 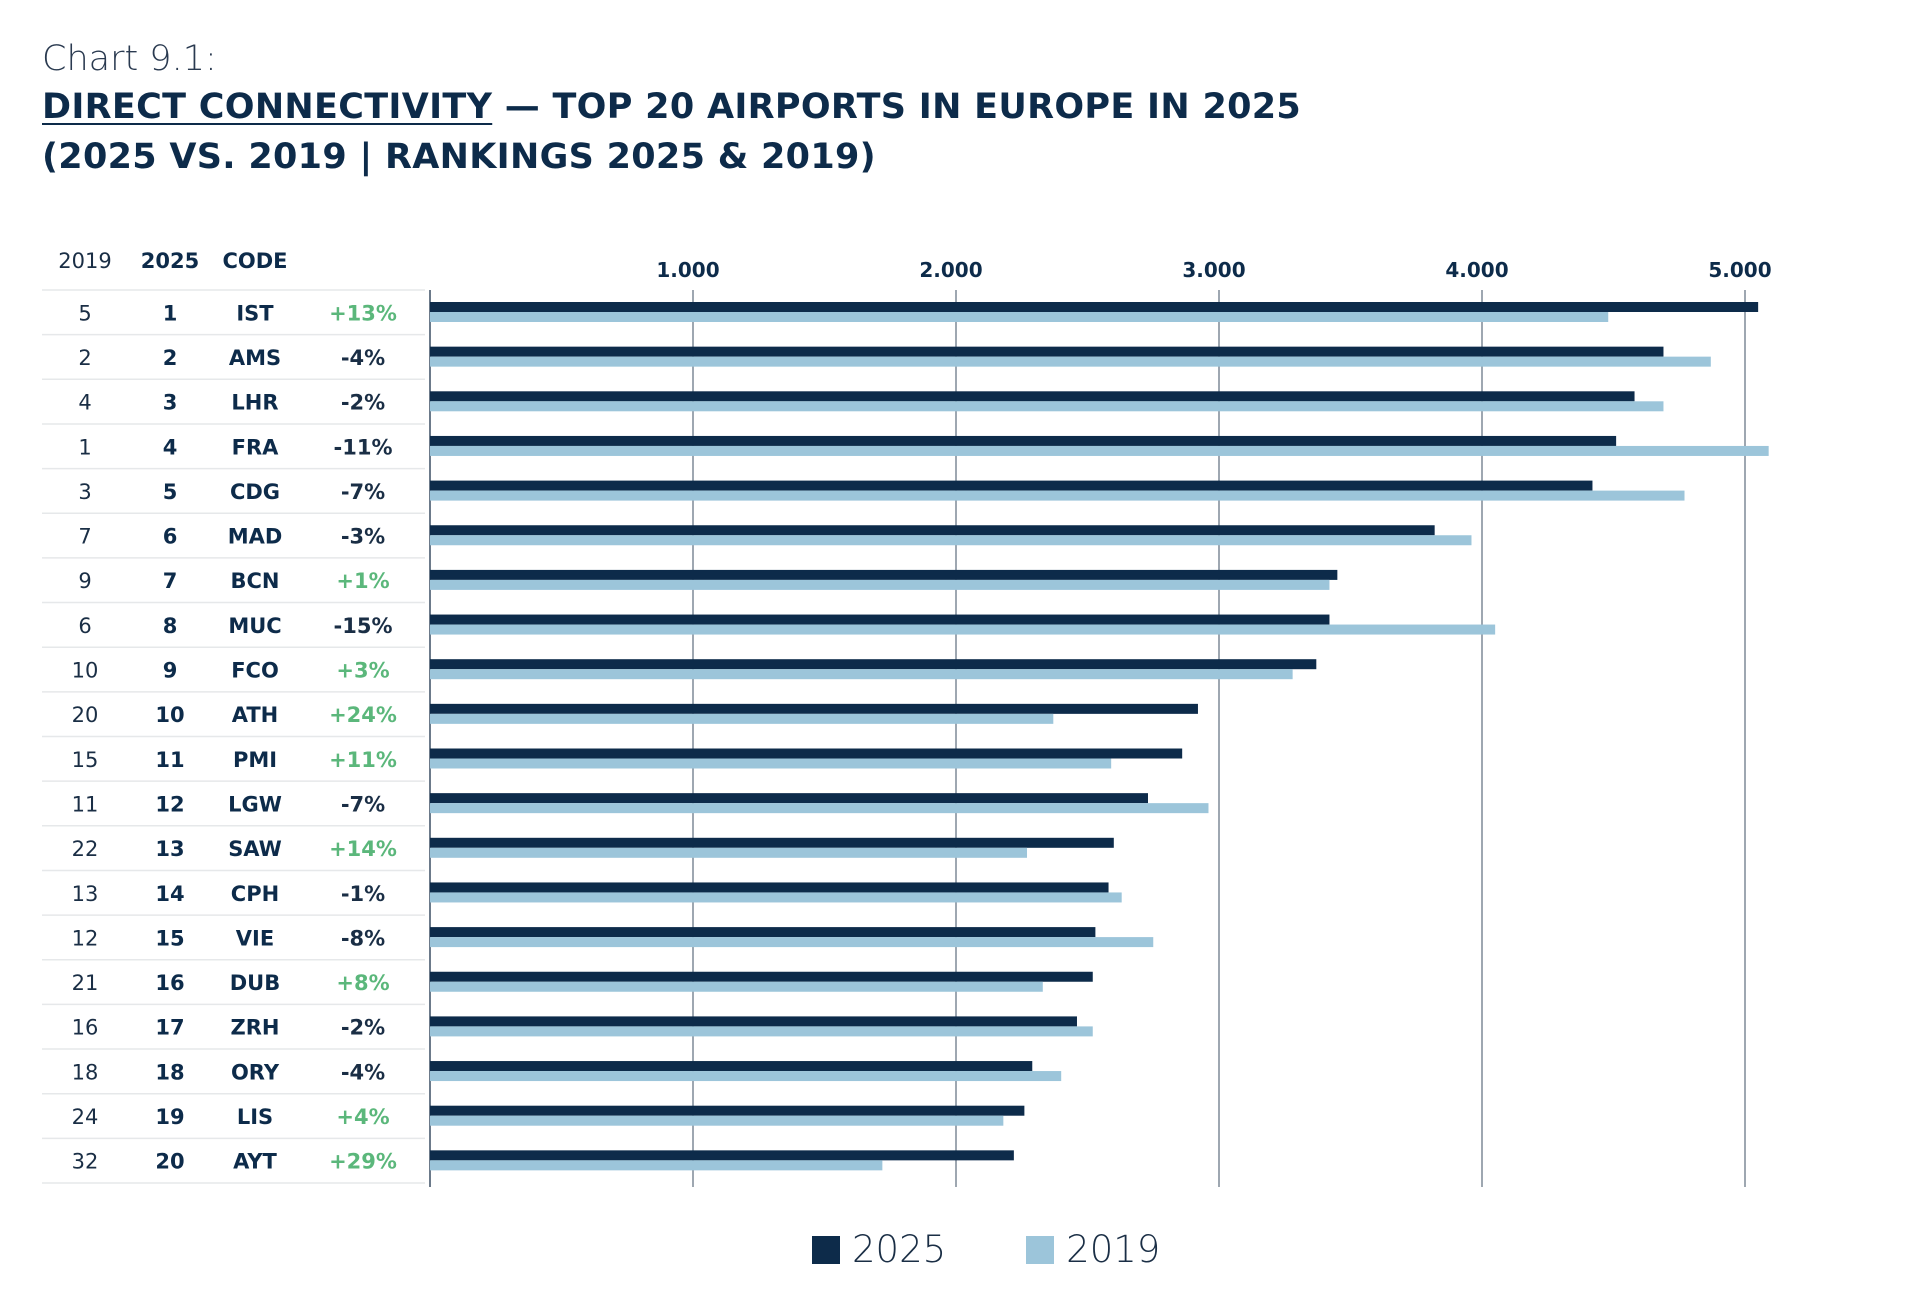 What do you see at coordinates (363, 626) in the screenshot?
I see `change-cell: -15%` at bounding box center [363, 626].